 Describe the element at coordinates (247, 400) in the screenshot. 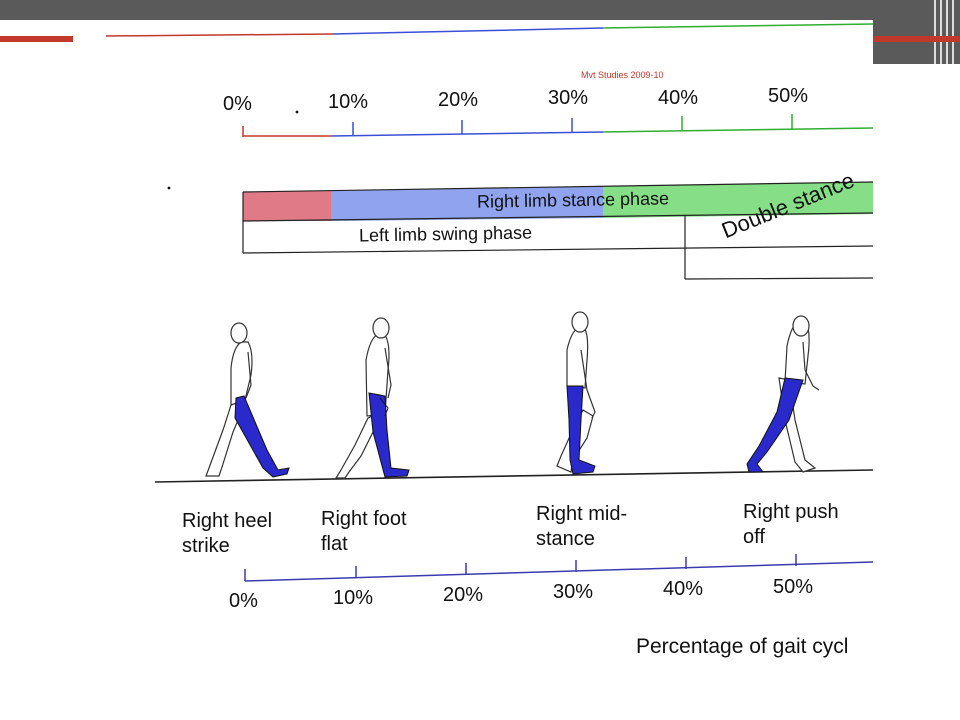

I see `walker-figure-heel-strike` at that location.